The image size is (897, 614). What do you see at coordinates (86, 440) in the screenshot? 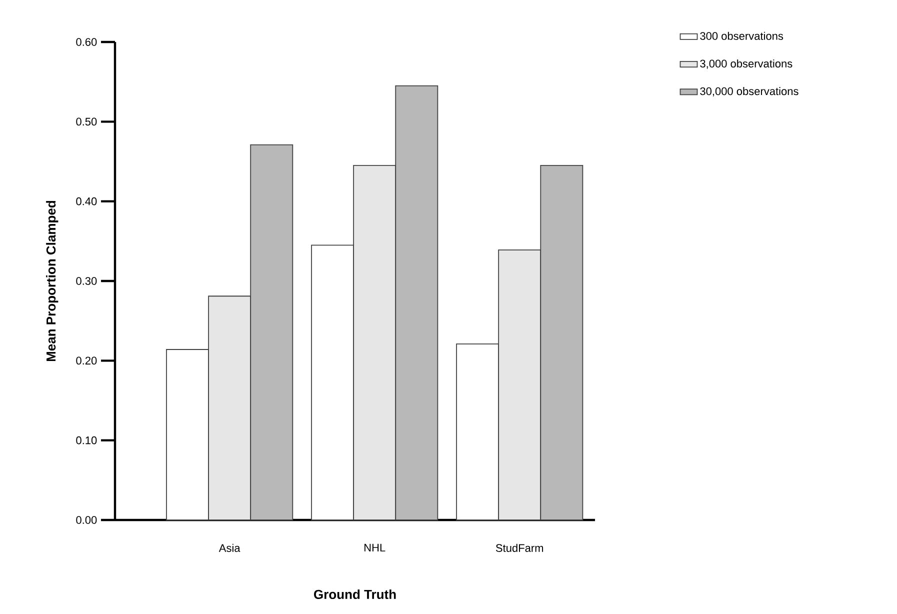
I see `y-tick-label: 0.10` at bounding box center [86, 440].